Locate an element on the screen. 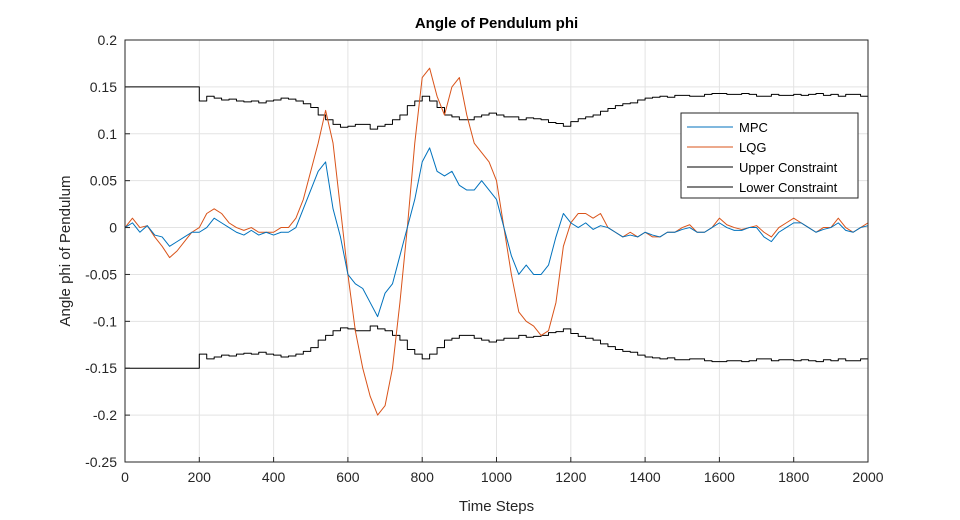 Image resolution: width=960 pixels, height=520 pixels. series-line-upper-constraint is located at coordinates (496, 108).